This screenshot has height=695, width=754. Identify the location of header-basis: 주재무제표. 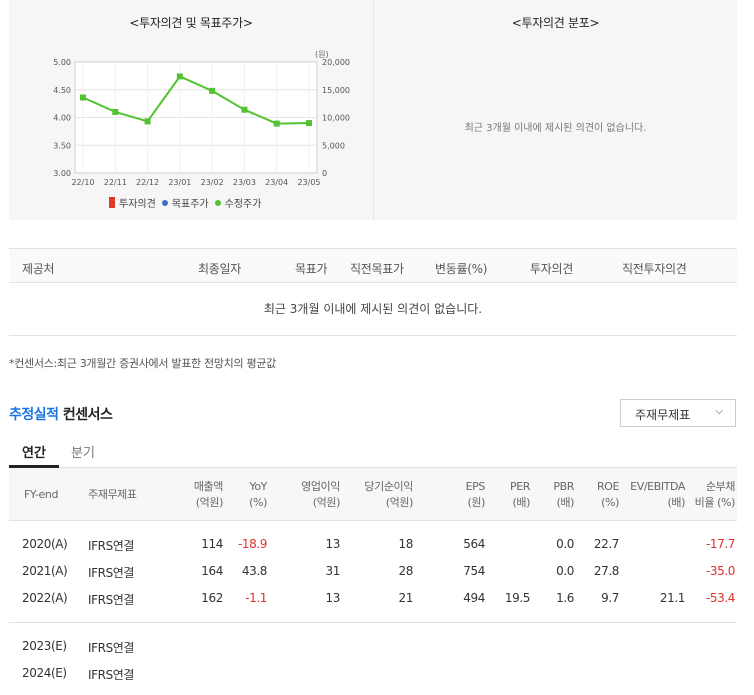
(112, 494).